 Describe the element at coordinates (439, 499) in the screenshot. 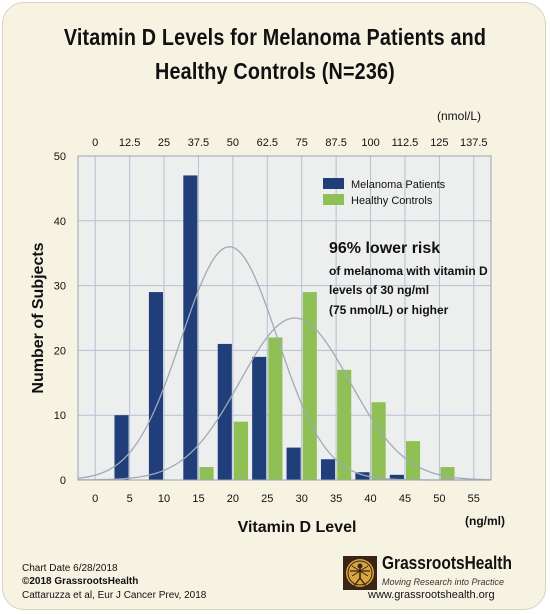

I see `x-tick-label: 50` at that location.